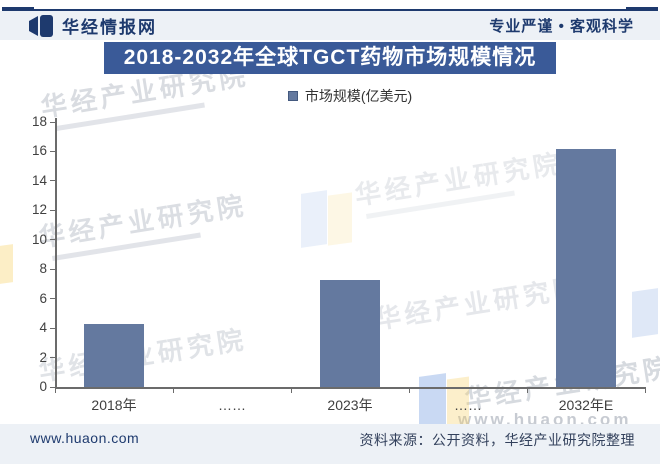 The height and width of the screenshot is (464, 660). What do you see at coordinates (39, 239) in the screenshot?
I see `y-axis-label: 10` at bounding box center [39, 239].